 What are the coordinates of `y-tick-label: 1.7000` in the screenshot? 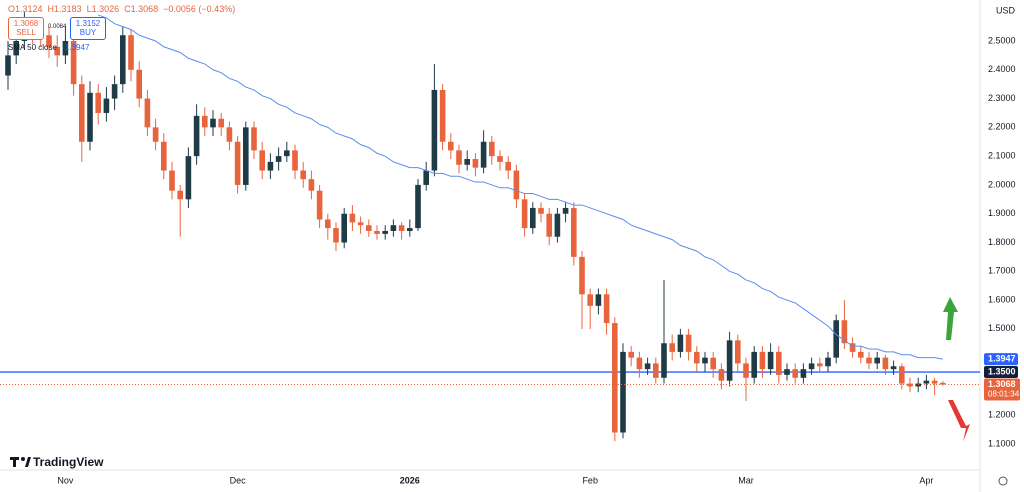 It's located at (1002, 271).